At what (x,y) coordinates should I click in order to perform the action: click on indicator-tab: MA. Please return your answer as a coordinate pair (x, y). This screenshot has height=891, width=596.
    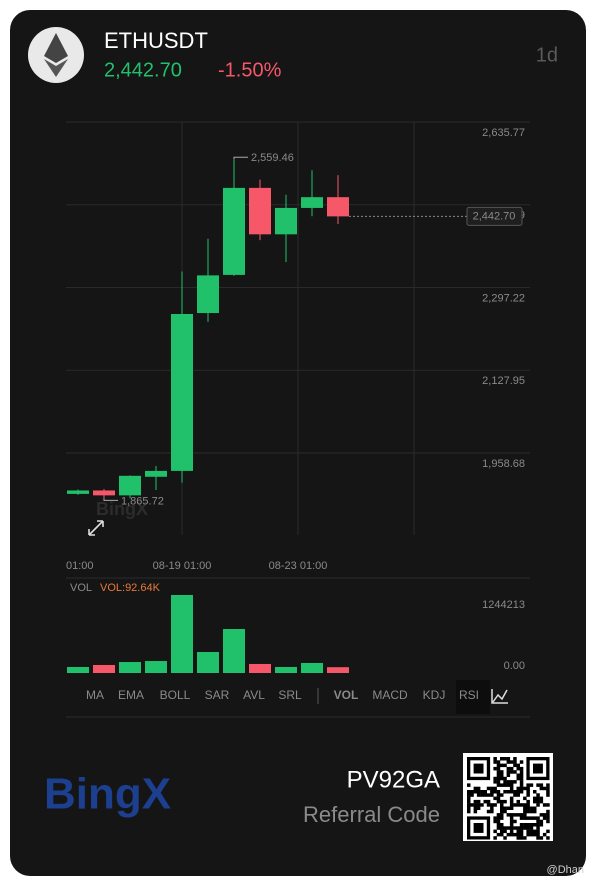
    Looking at the image, I should click on (95, 695).